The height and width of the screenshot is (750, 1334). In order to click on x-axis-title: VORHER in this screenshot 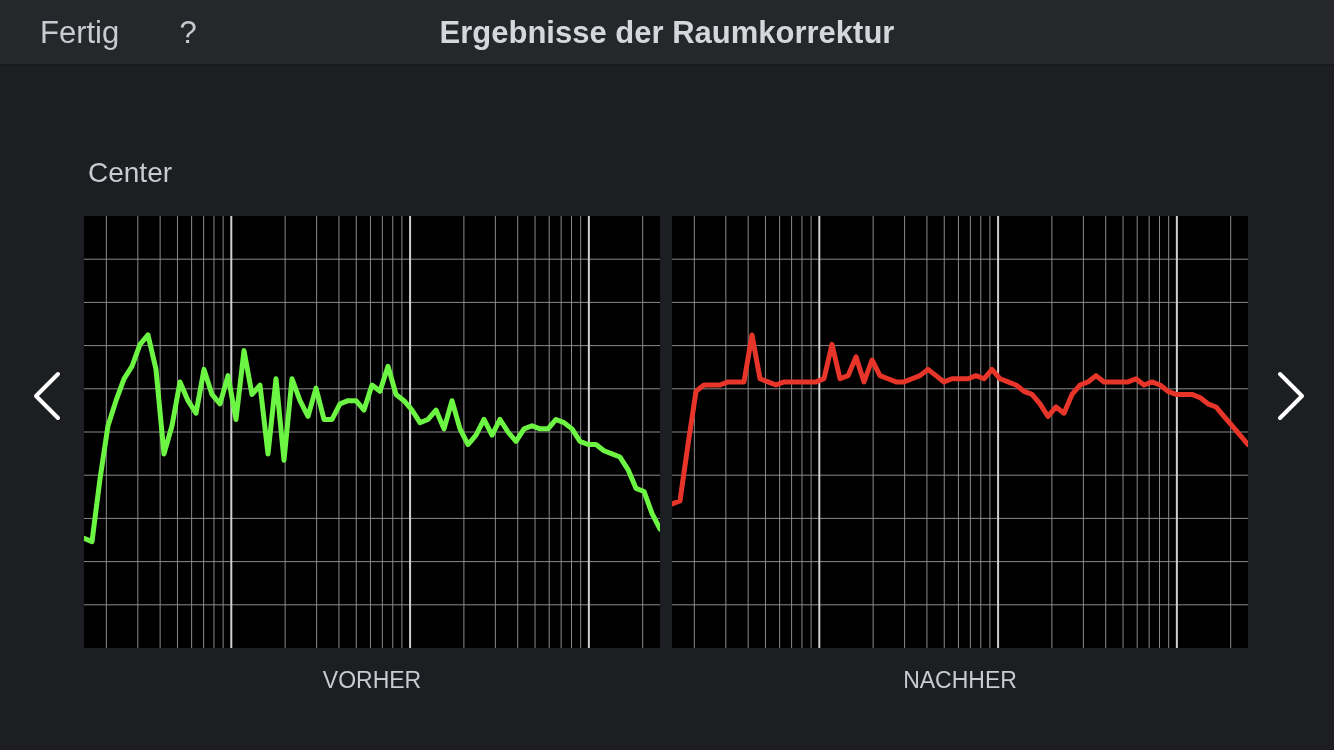, I will do `click(372, 680)`.